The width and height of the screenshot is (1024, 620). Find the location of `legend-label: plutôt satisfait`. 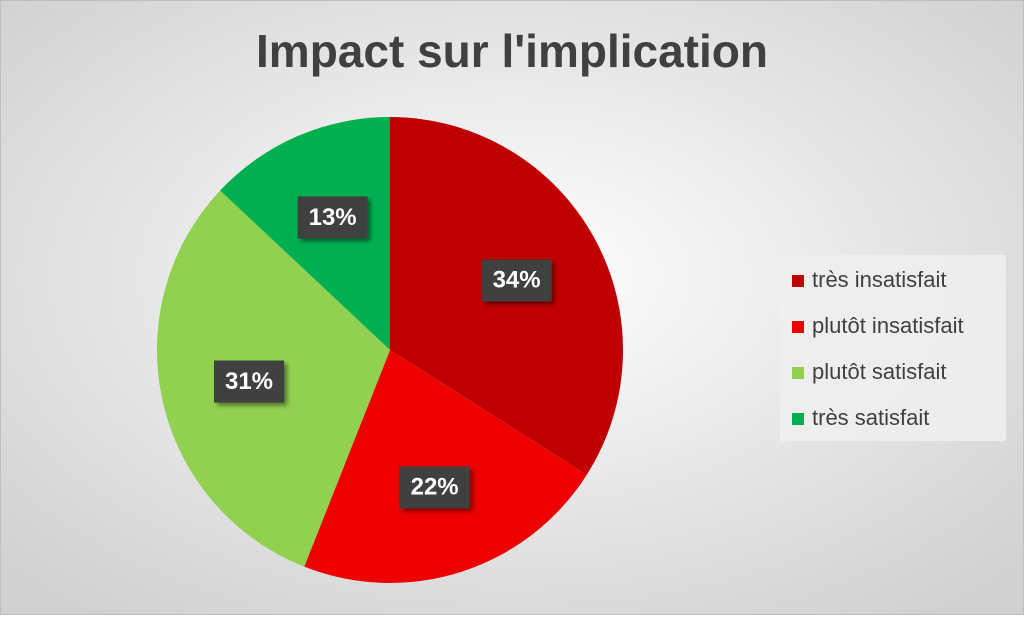

legend-label: plutôt satisfait is located at coordinates (879, 371).